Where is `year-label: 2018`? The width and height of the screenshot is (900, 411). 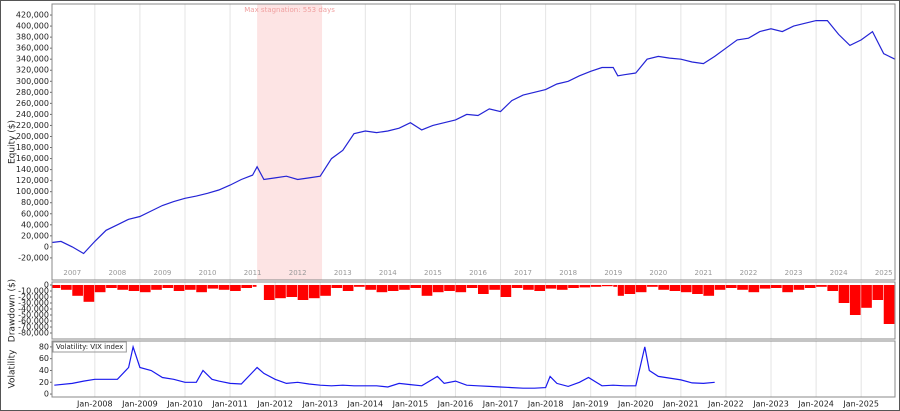 year-label: 2018 is located at coordinates (568, 273).